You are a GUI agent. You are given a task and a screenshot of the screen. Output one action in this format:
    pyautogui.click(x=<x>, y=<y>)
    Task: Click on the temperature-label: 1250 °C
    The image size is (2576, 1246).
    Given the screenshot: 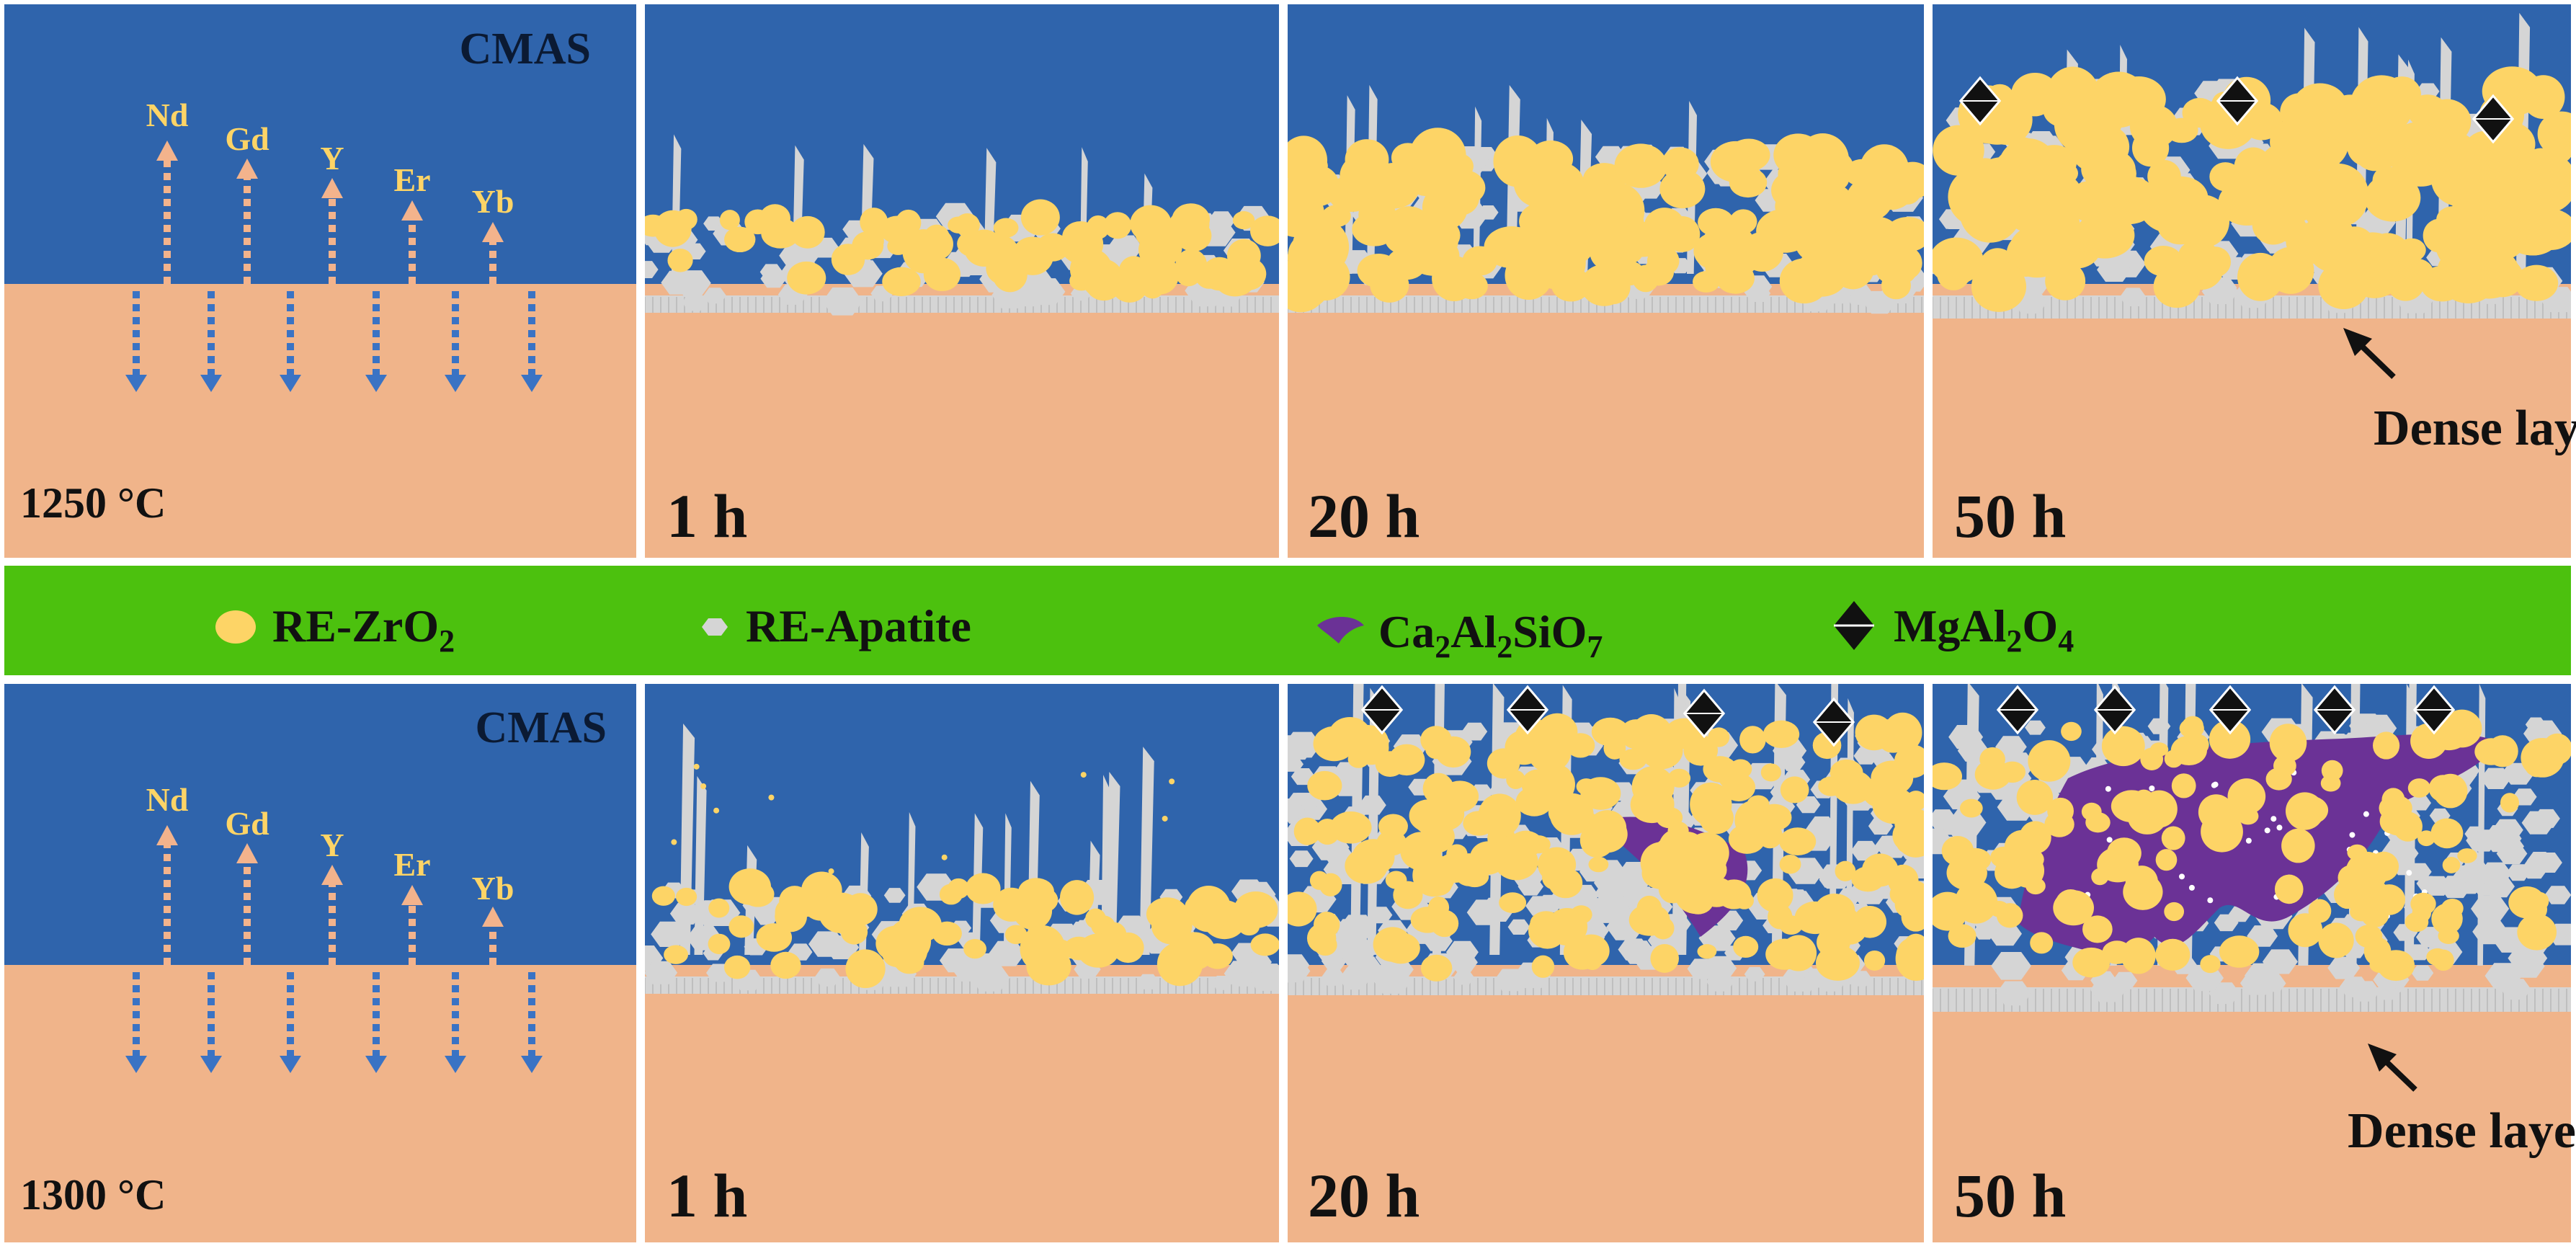 What is the action you would take?
    pyautogui.click(x=93, y=503)
    